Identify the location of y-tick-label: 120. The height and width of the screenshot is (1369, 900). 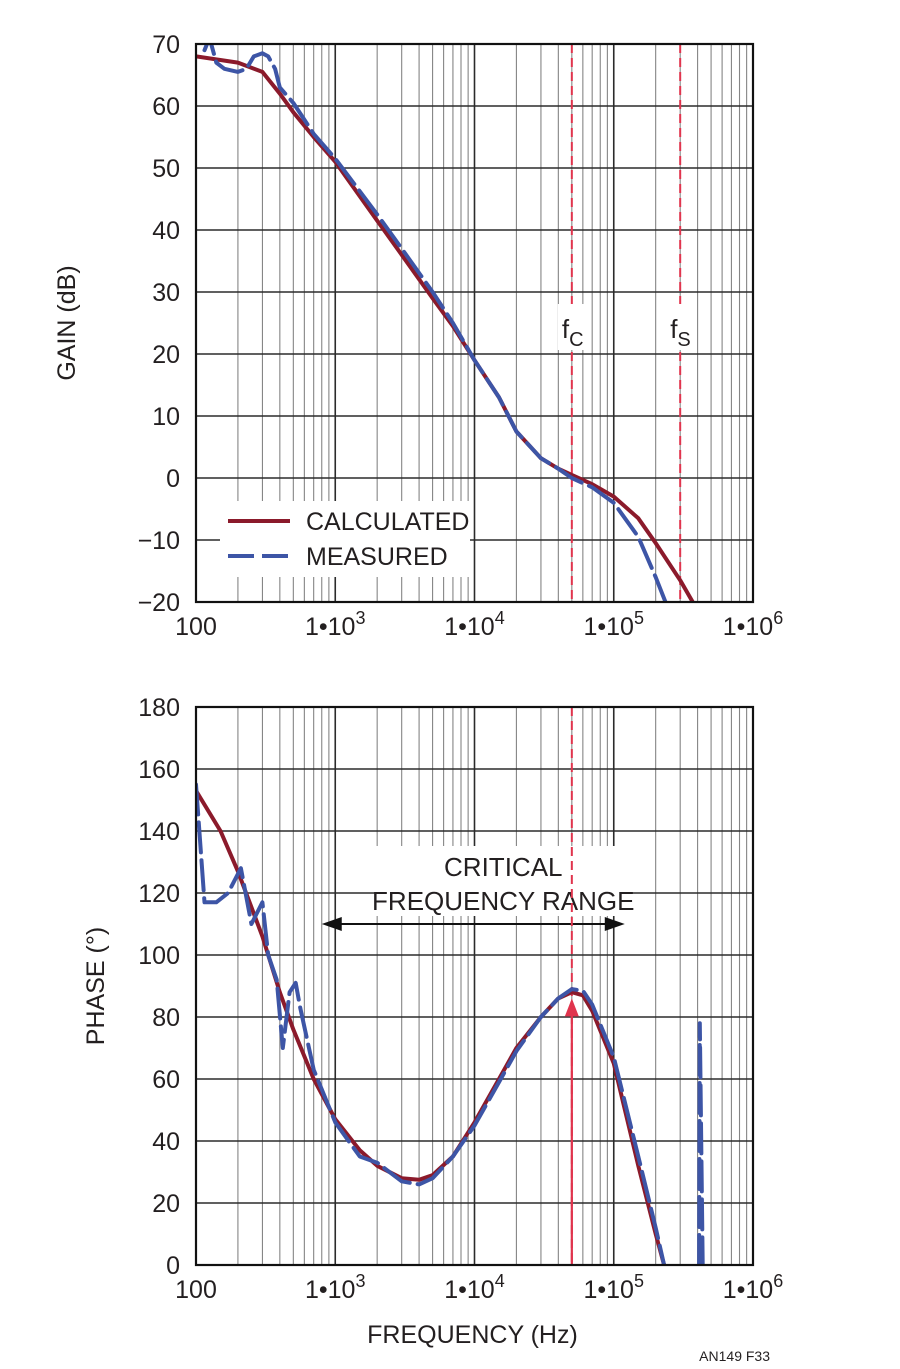
(159, 894).